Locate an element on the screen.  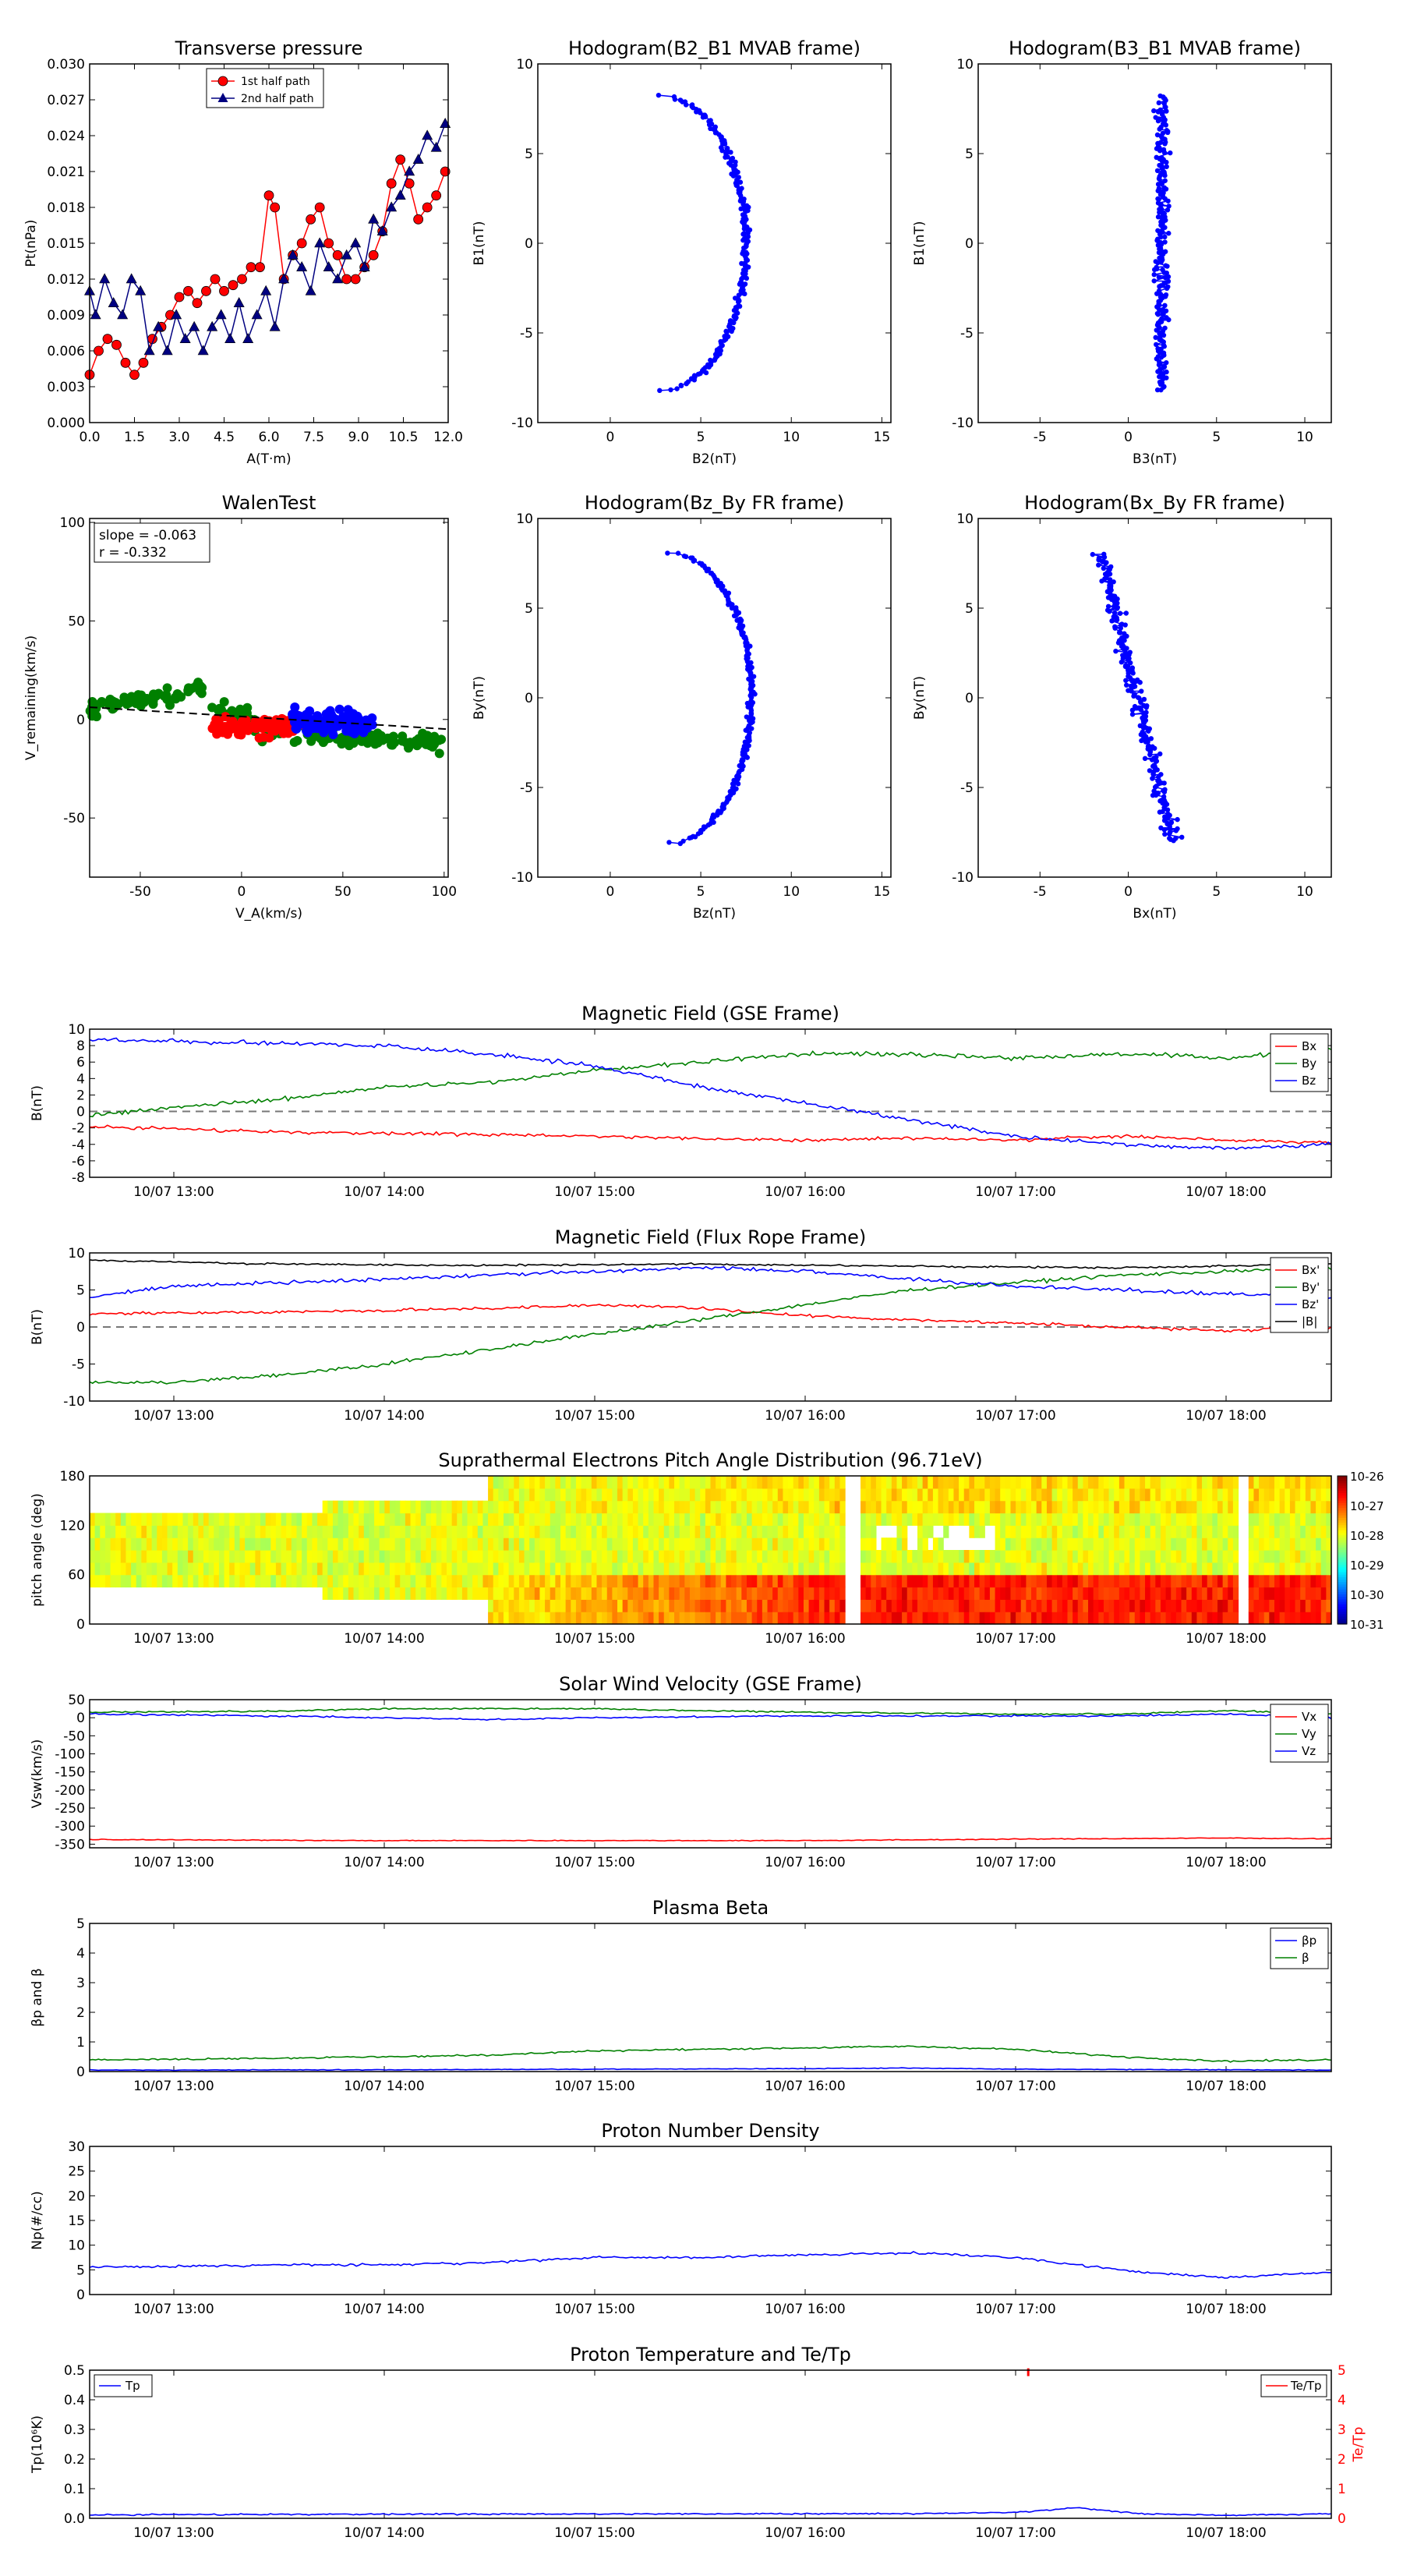
legend-label: 2nd half path is located at coordinates (277, 99).